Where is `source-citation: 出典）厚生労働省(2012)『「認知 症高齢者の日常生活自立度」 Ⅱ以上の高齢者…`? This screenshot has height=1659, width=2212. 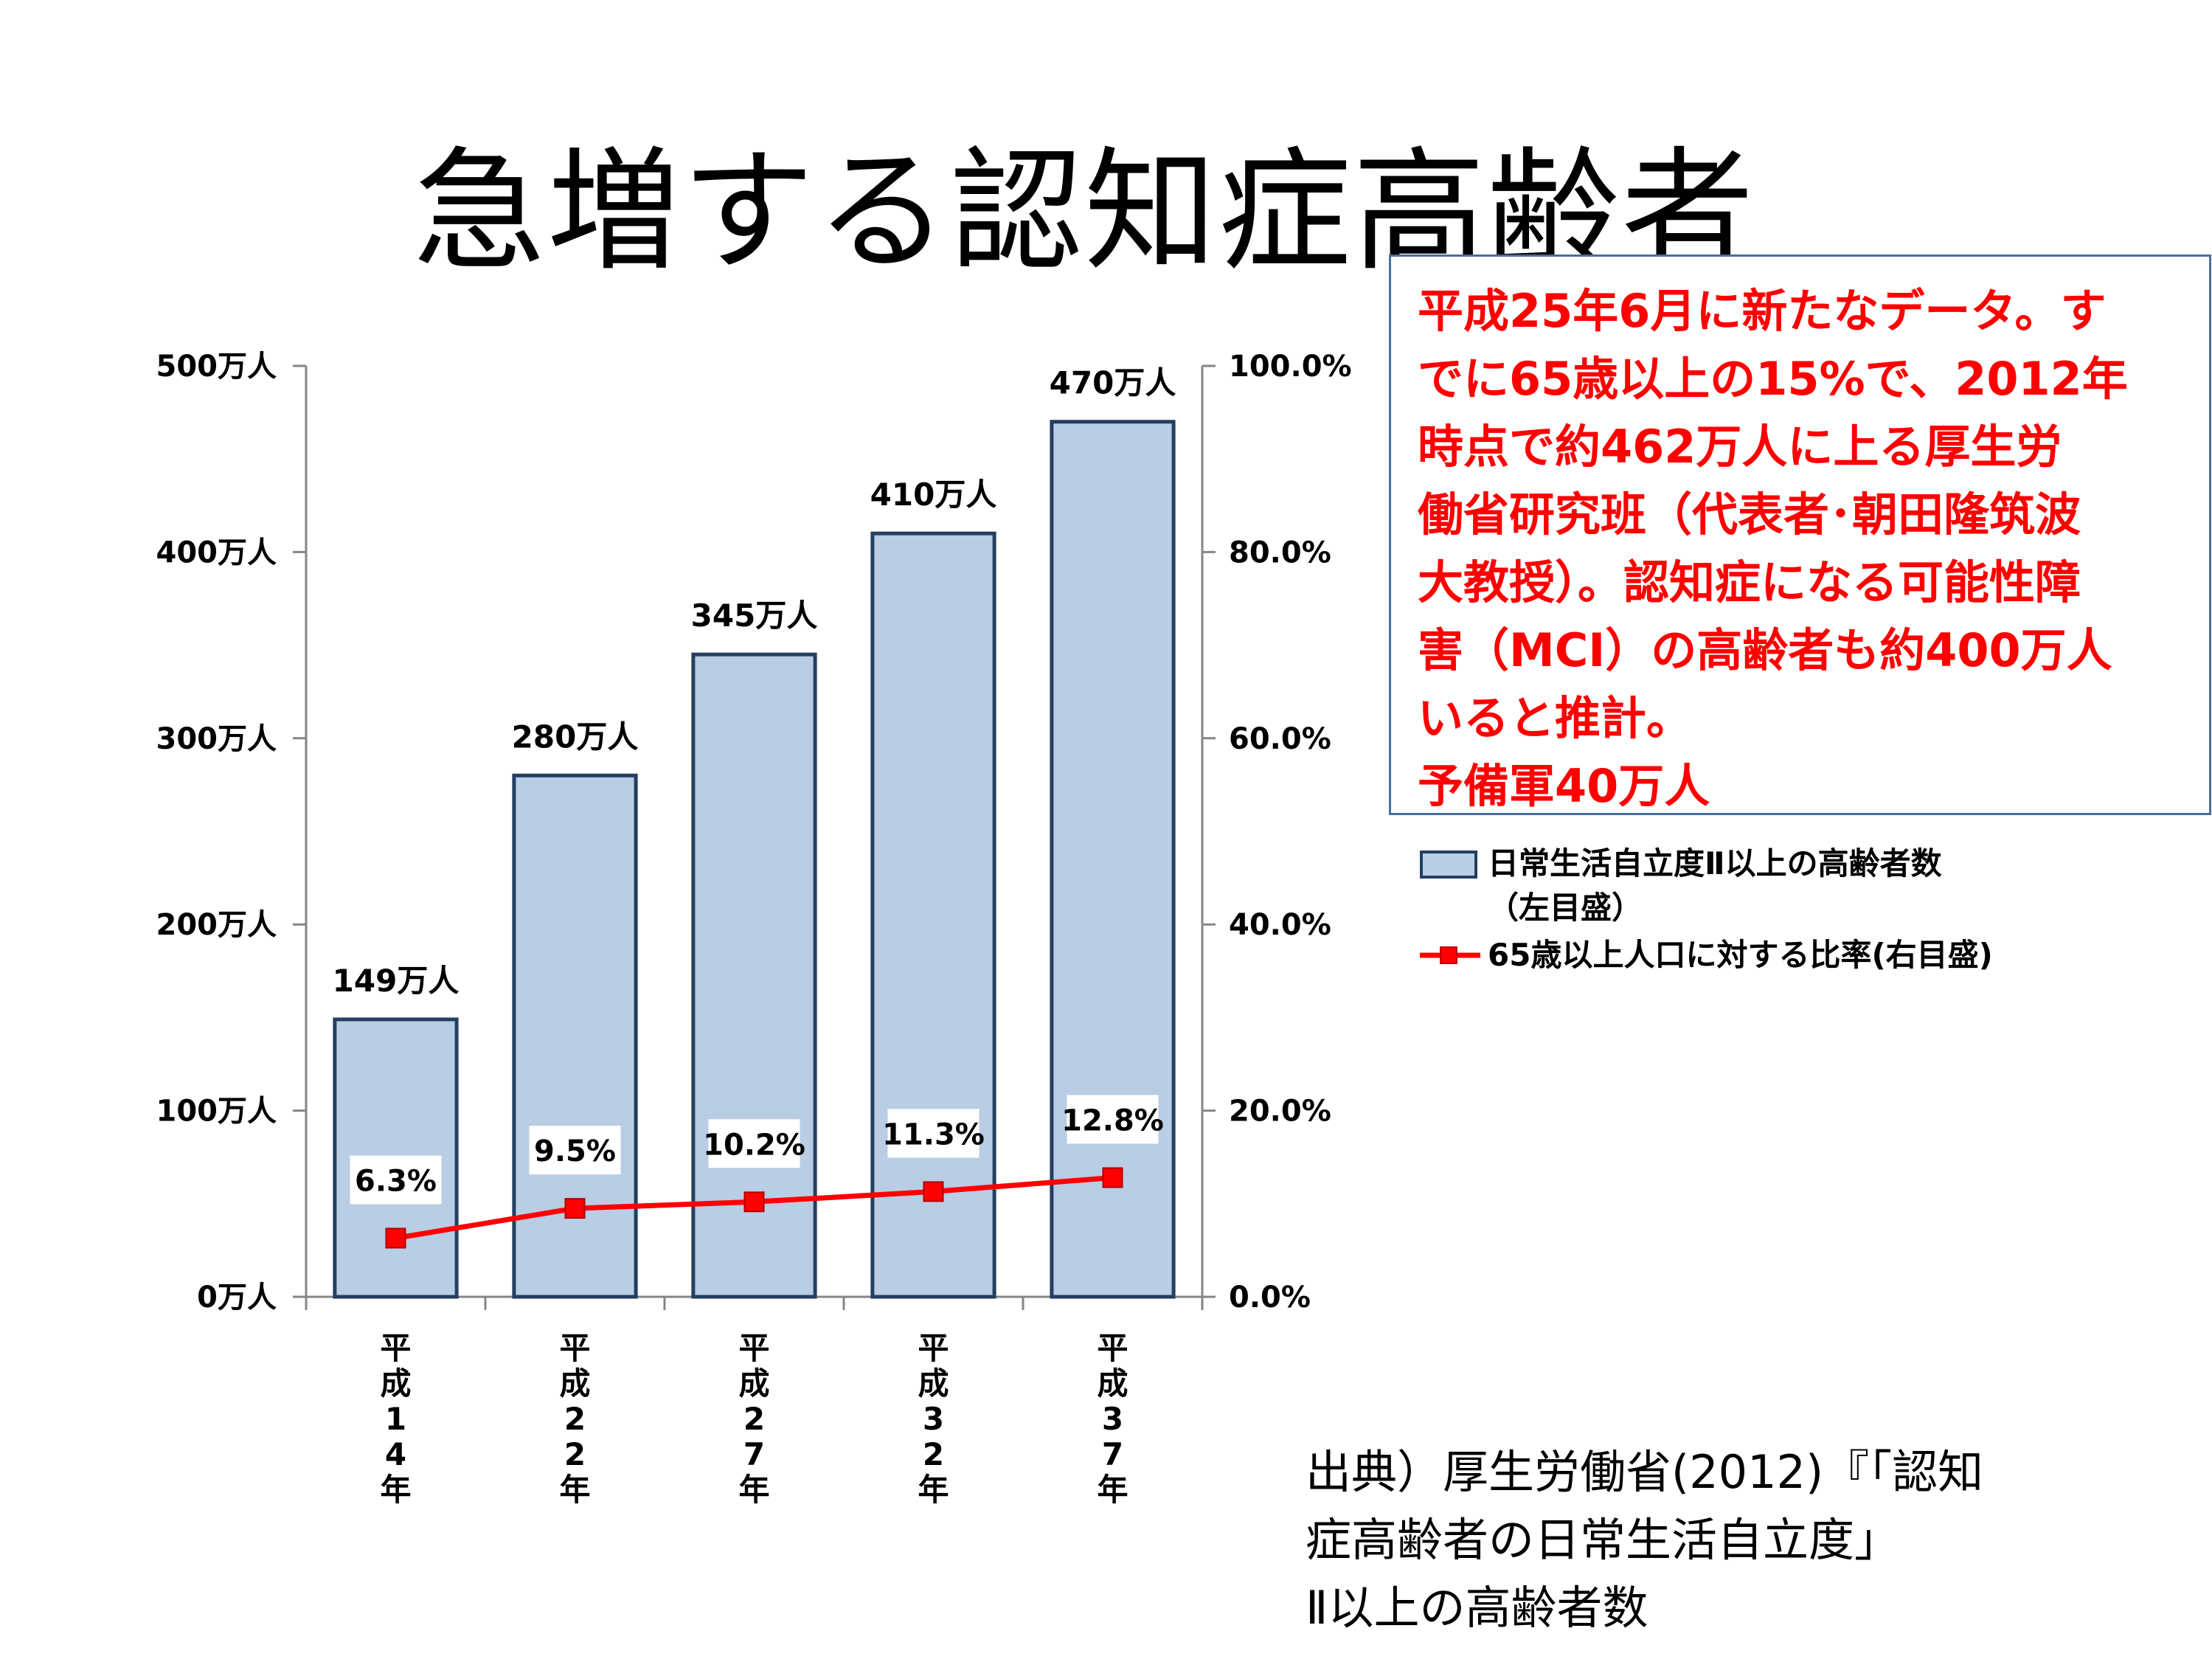 source-citation: 出典）厚生労働省(2012)『「認知 症高齢者の日常生活自立度」 Ⅱ以上の高齢者… is located at coordinates (1749, 1540).